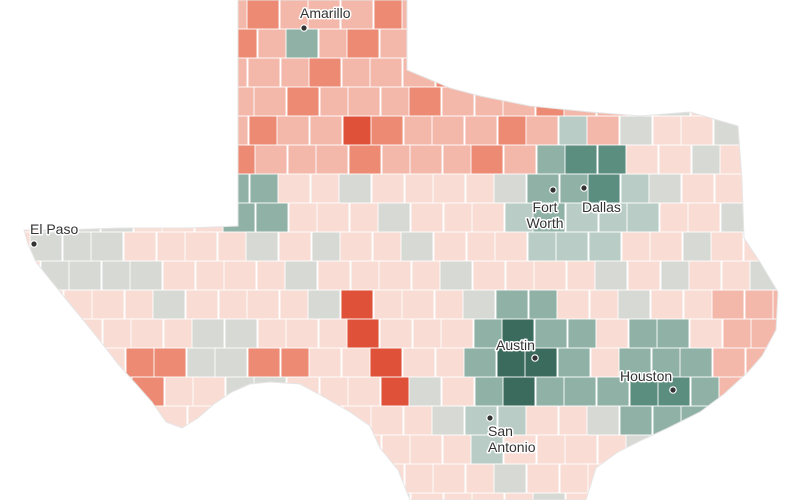 This screenshot has height=500, width=800. What do you see at coordinates (512, 447) in the screenshot?
I see `san-antonio-label-line: Antonio` at bounding box center [512, 447].